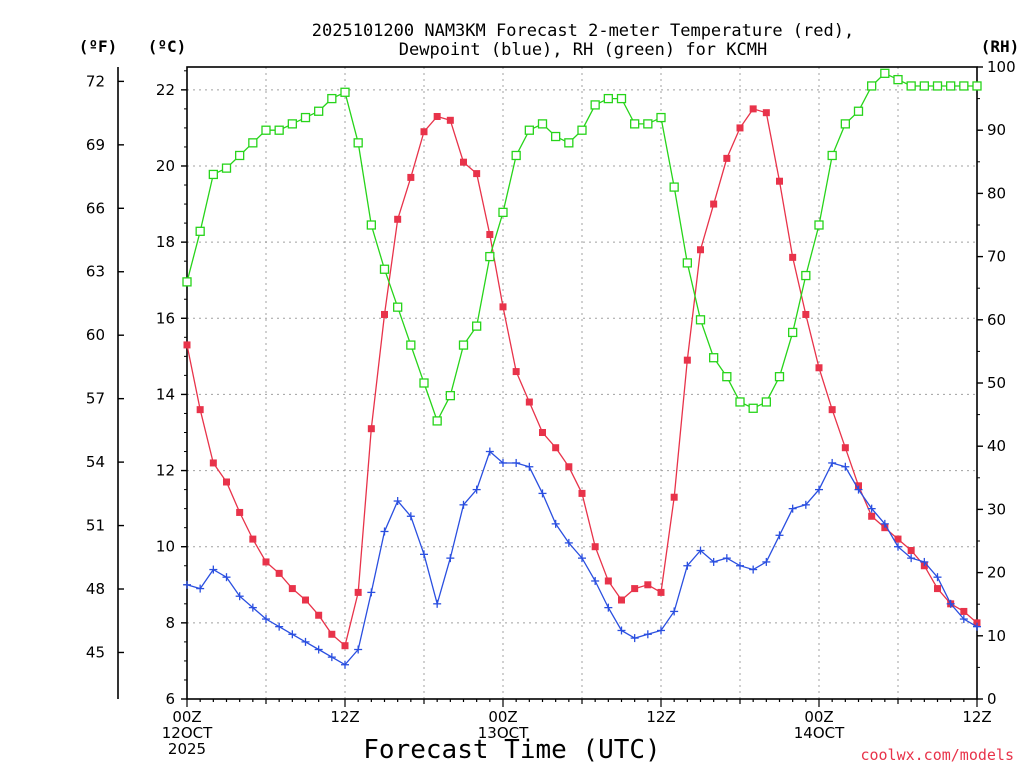 Image resolution: width=1024 pixels, height=768 pixels. What do you see at coordinates (165, 471) in the screenshot?
I see `celsius-tick-label: 12` at bounding box center [165, 471].